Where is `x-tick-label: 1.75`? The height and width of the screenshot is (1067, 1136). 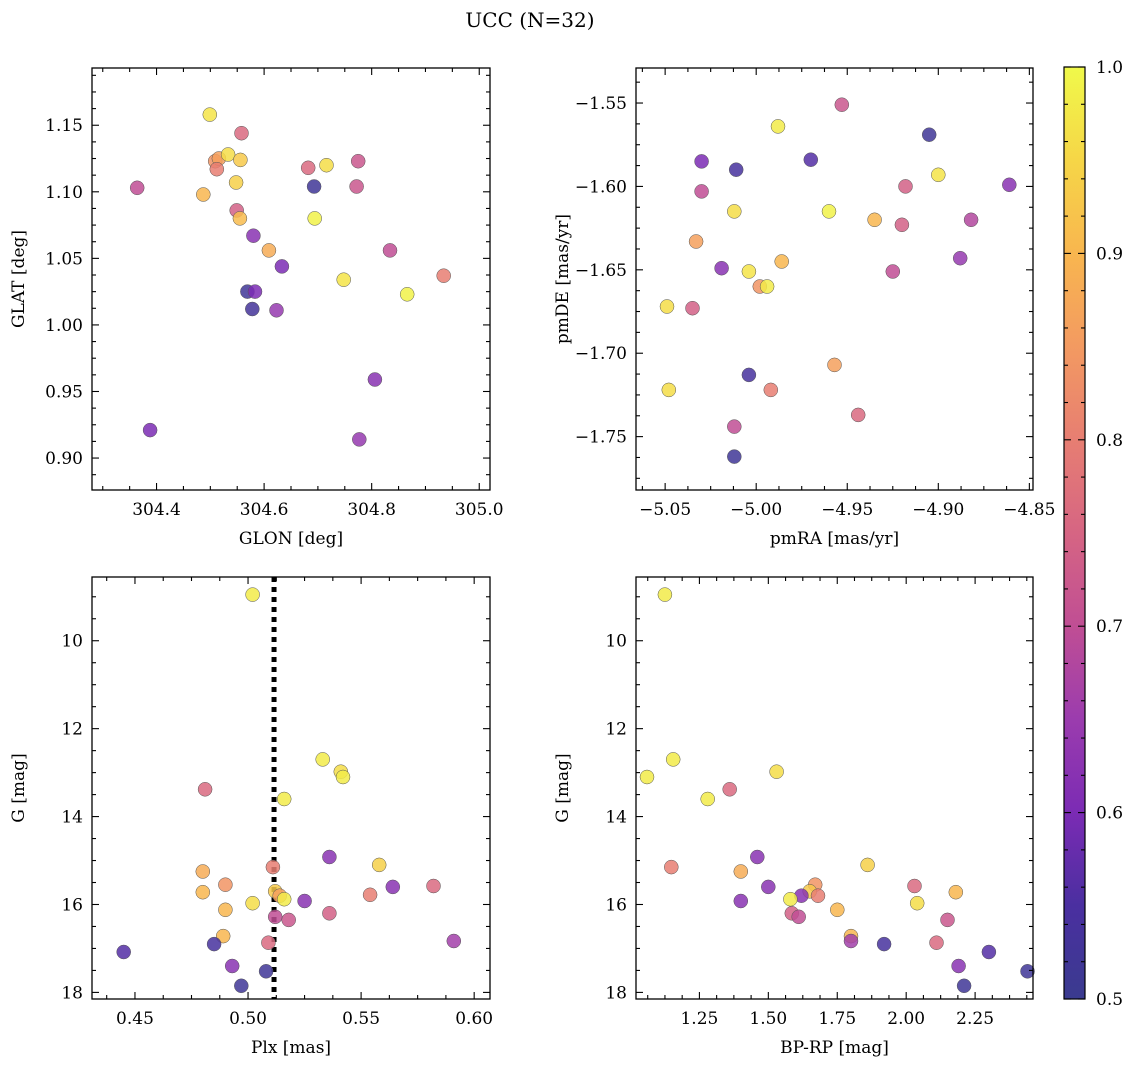 x-tick-label: 1.75 is located at coordinates (837, 1019).